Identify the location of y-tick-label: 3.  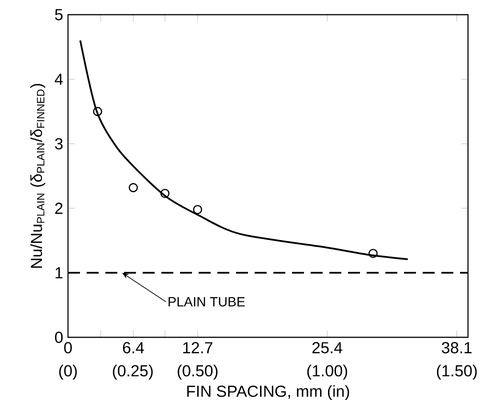
(59, 144).